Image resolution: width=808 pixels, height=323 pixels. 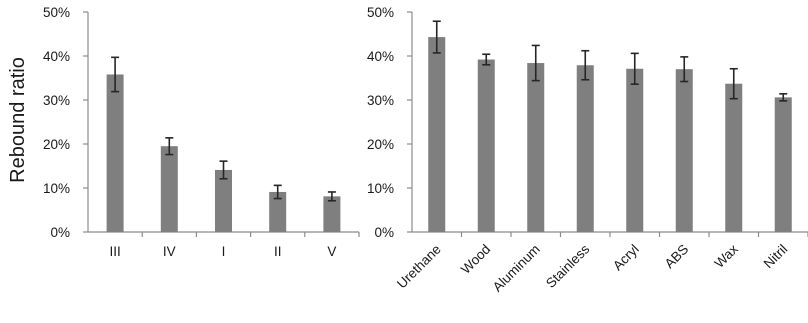 I want to click on x-tick-label: Stainless, so click(x=568, y=266).